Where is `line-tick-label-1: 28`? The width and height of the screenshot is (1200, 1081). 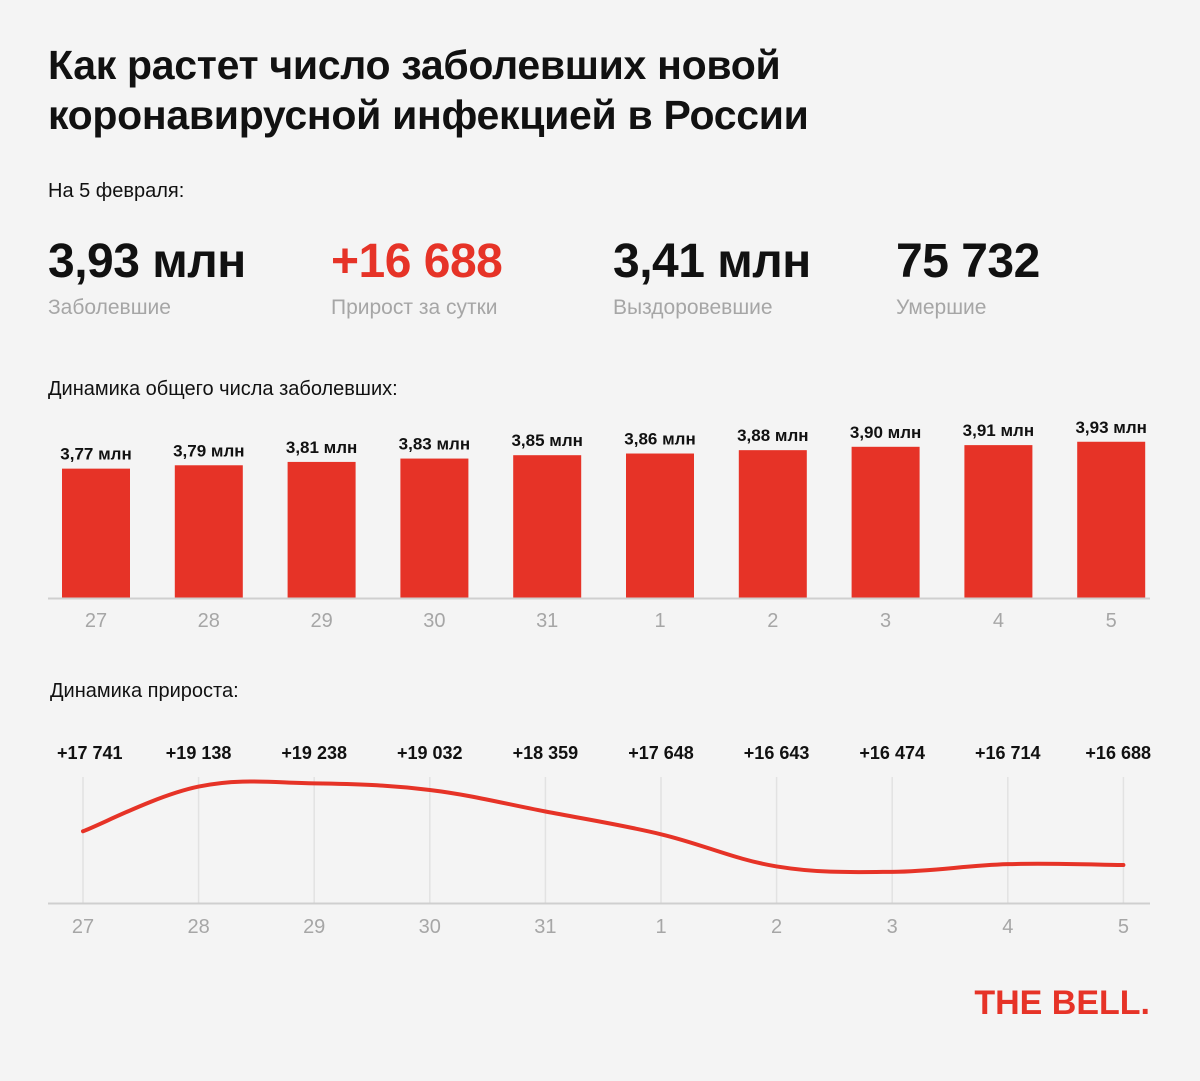 line-tick-label-1: 28 is located at coordinates (198, 927).